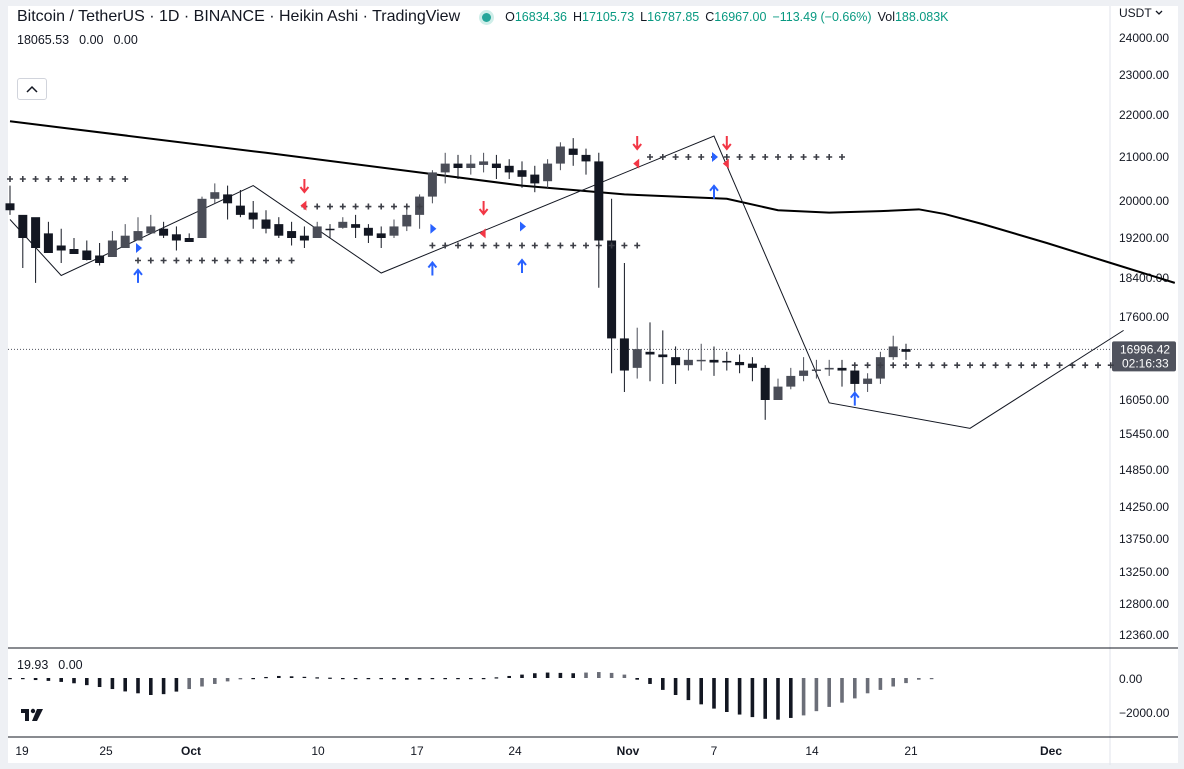 The width and height of the screenshot is (1184, 769). What do you see at coordinates (1051, 751) in the screenshot?
I see `time-tick-label: Dec` at bounding box center [1051, 751].